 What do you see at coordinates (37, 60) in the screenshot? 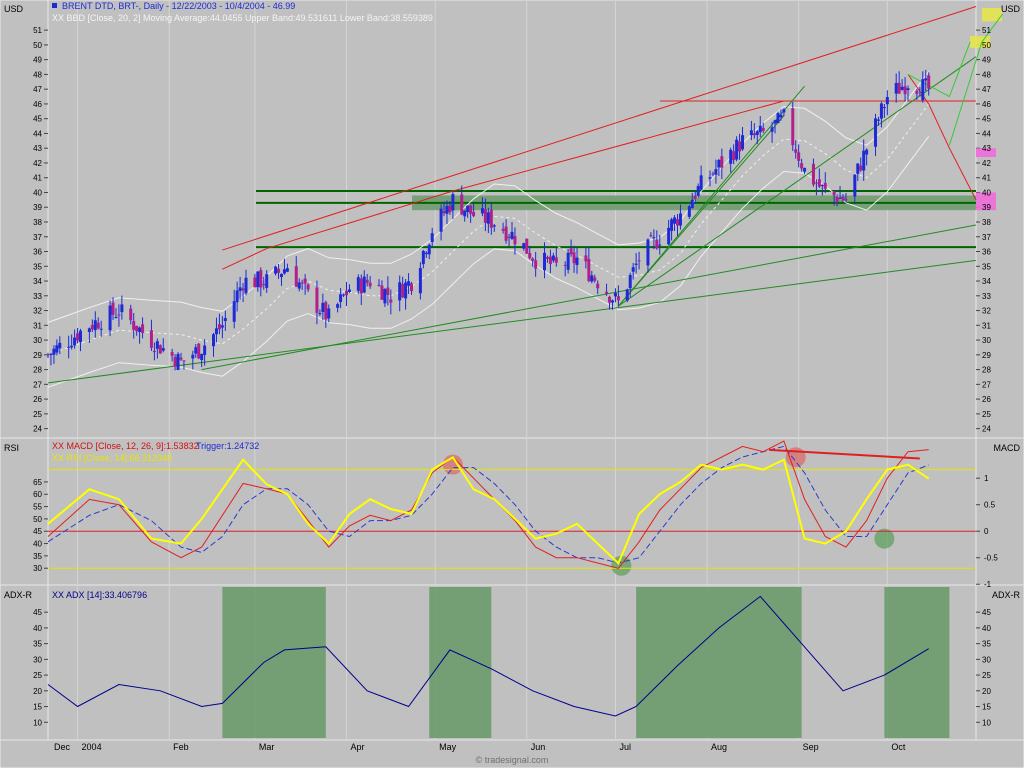
I see `price-y-tick-label: 49` at bounding box center [37, 60].